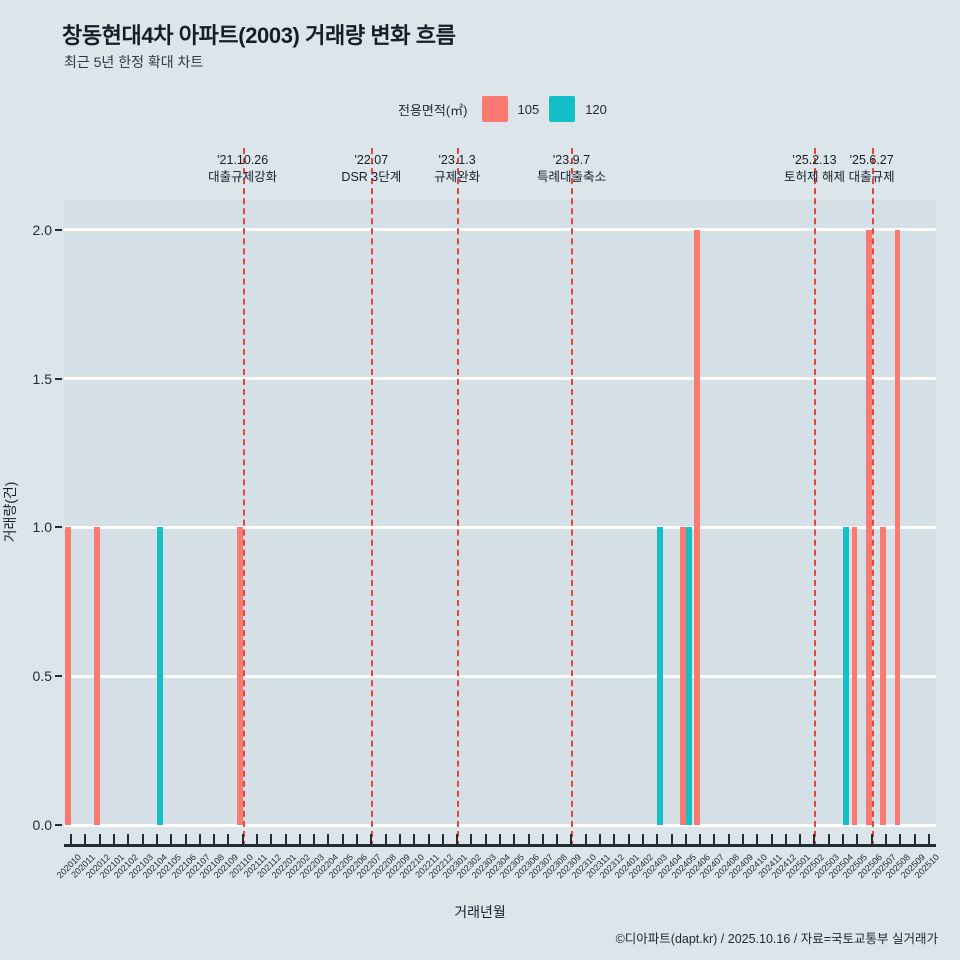 The width and height of the screenshot is (960, 960). I want to click on chart-legend: 전용면적(㎡) 105 120, so click(502, 109).